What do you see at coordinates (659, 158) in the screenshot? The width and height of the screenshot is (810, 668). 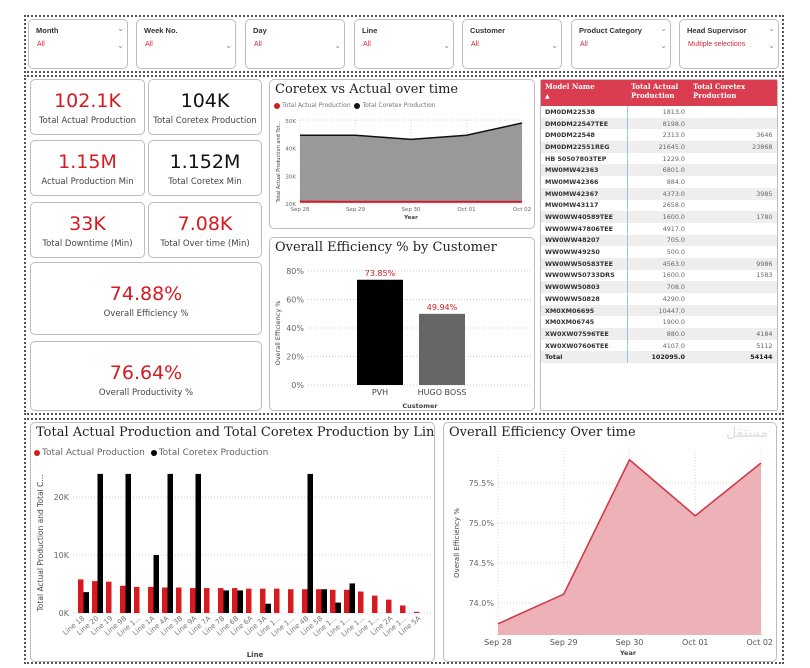 I see `table-row: HB 50507803TEP 1229.0` at bounding box center [659, 158].